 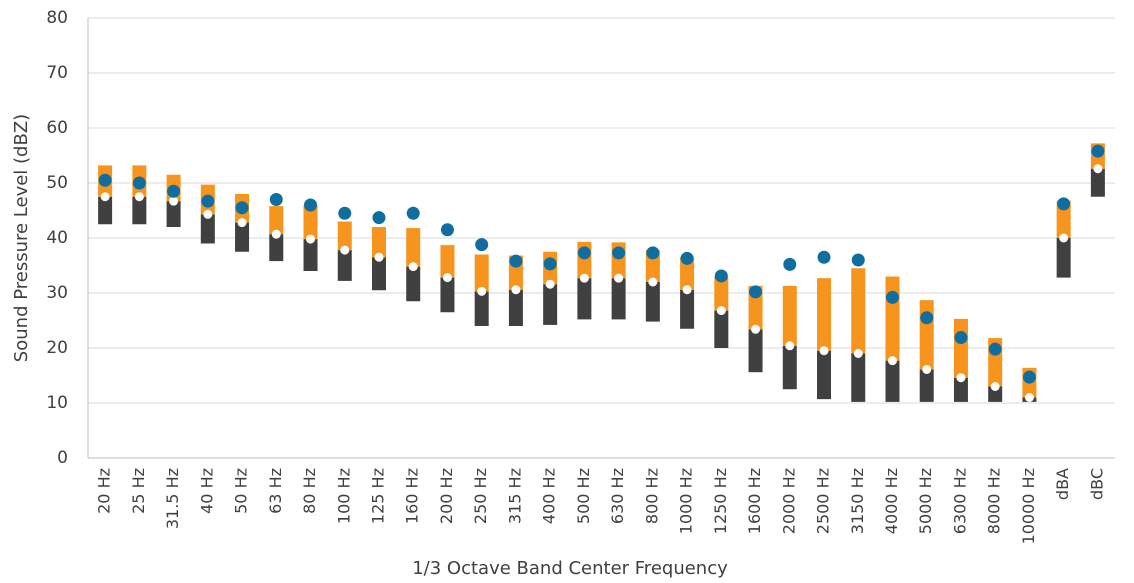 I want to click on x-tick-label: 630 Hz, so click(x=617, y=496).